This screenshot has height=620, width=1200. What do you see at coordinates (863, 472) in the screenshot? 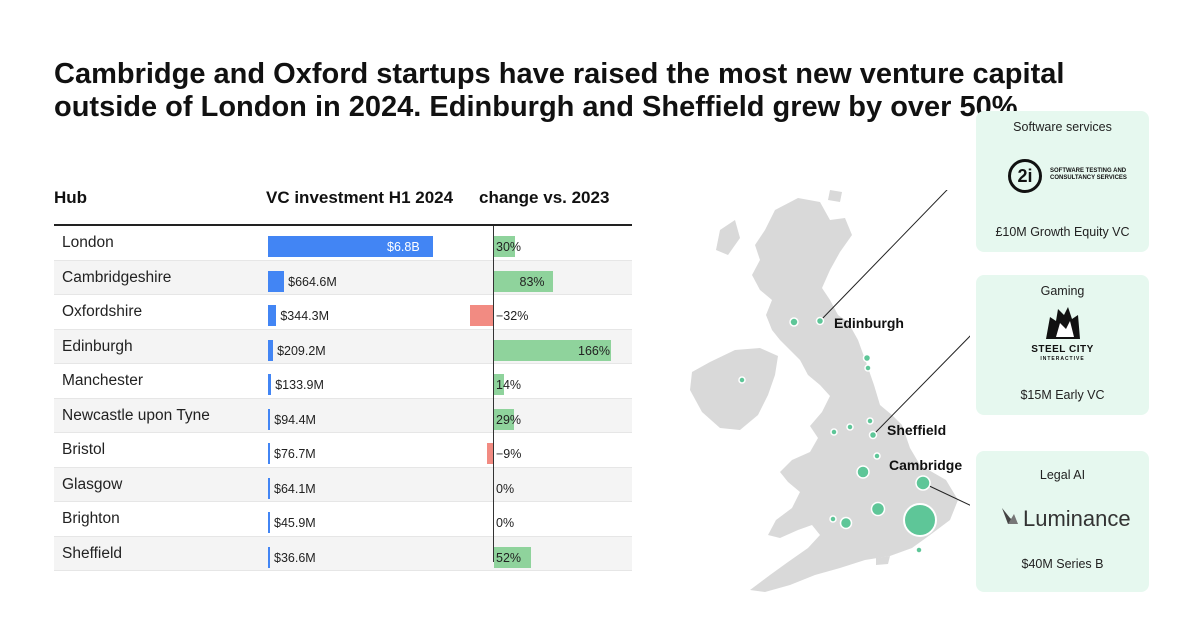
I see `hub-dot-birmingham` at bounding box center [863, 472].